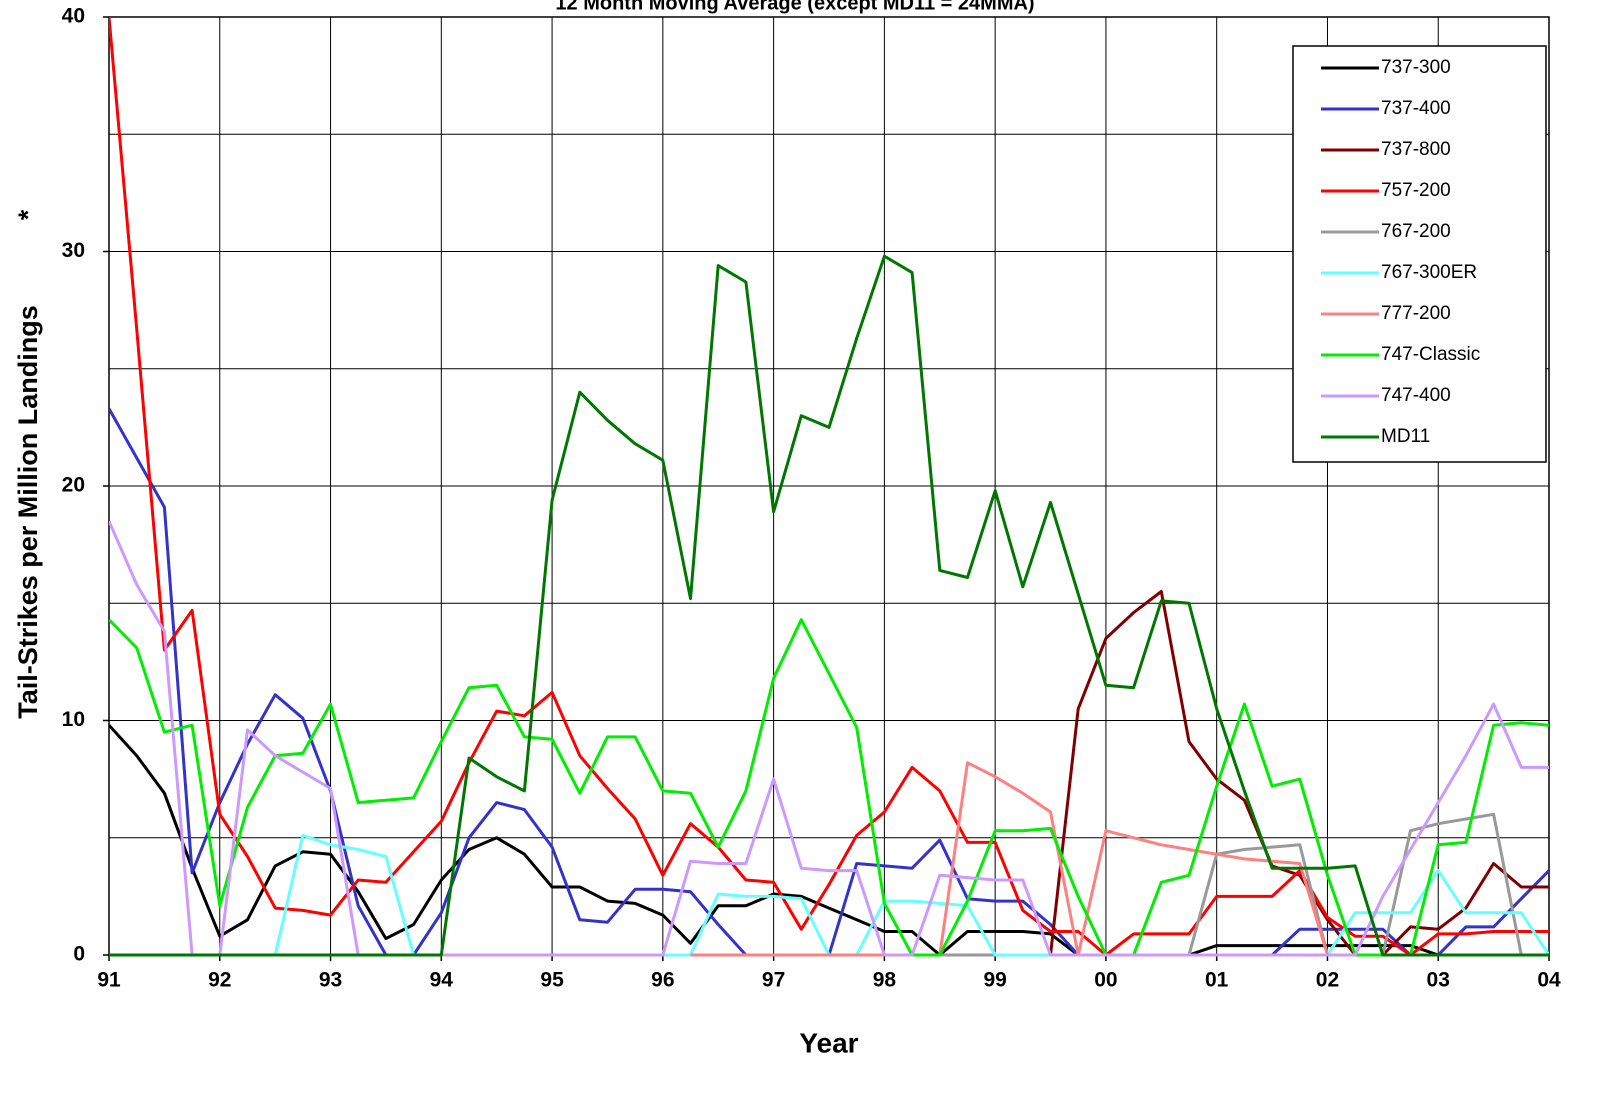 This screenshot has width=1616, height=1093. Describe the element at coordinates (219, 980) in the screenshot. I see `x-tick-label: 92` at that location.